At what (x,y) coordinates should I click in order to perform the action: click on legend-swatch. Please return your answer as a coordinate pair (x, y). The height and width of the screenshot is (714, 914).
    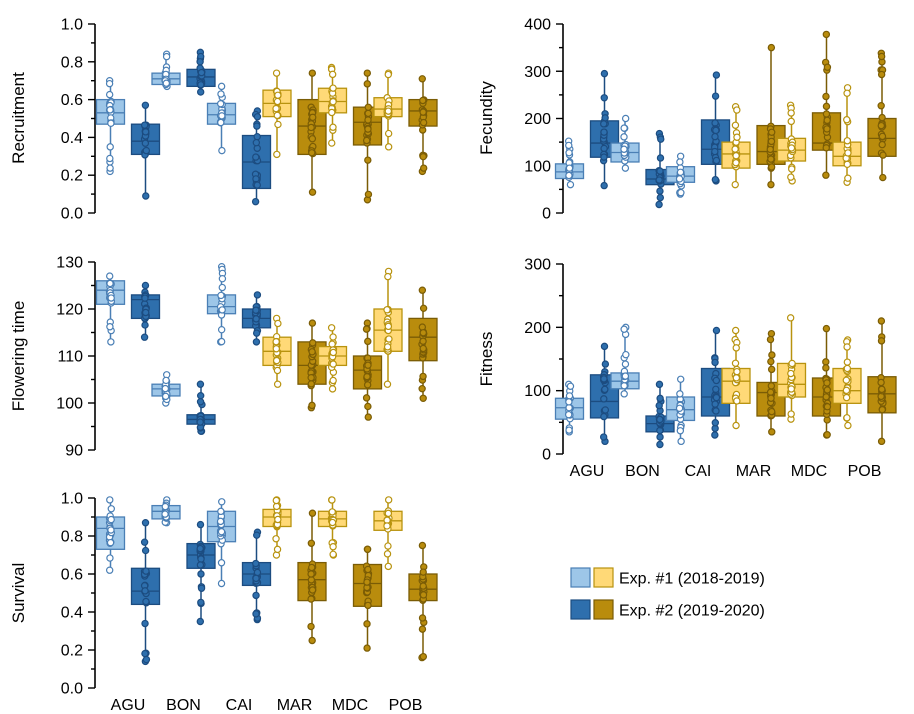
    Looking at the image, I should click on (603, 609).